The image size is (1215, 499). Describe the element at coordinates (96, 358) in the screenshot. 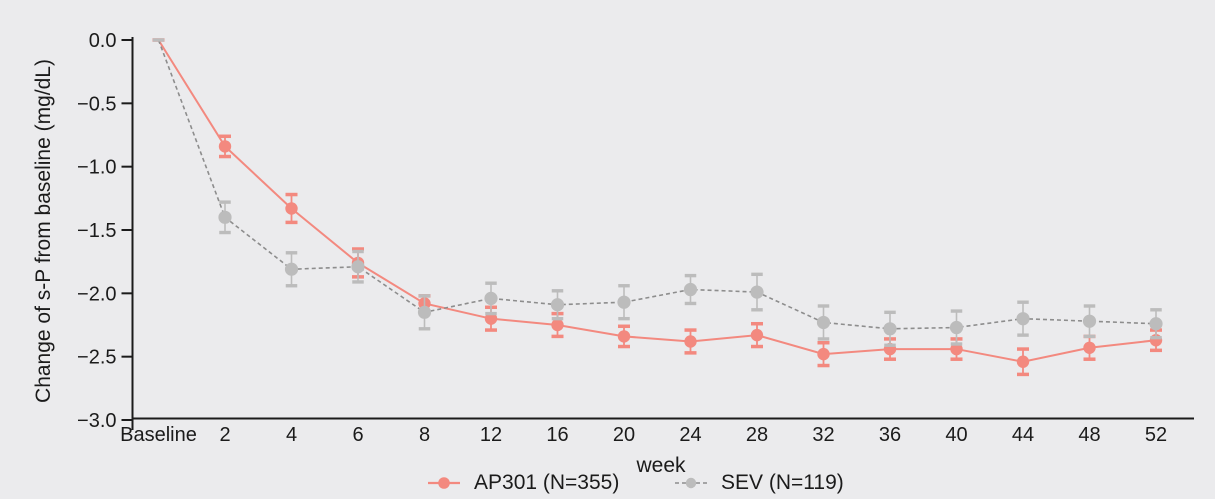

I see `y-tick-label: −2.5` at that location.